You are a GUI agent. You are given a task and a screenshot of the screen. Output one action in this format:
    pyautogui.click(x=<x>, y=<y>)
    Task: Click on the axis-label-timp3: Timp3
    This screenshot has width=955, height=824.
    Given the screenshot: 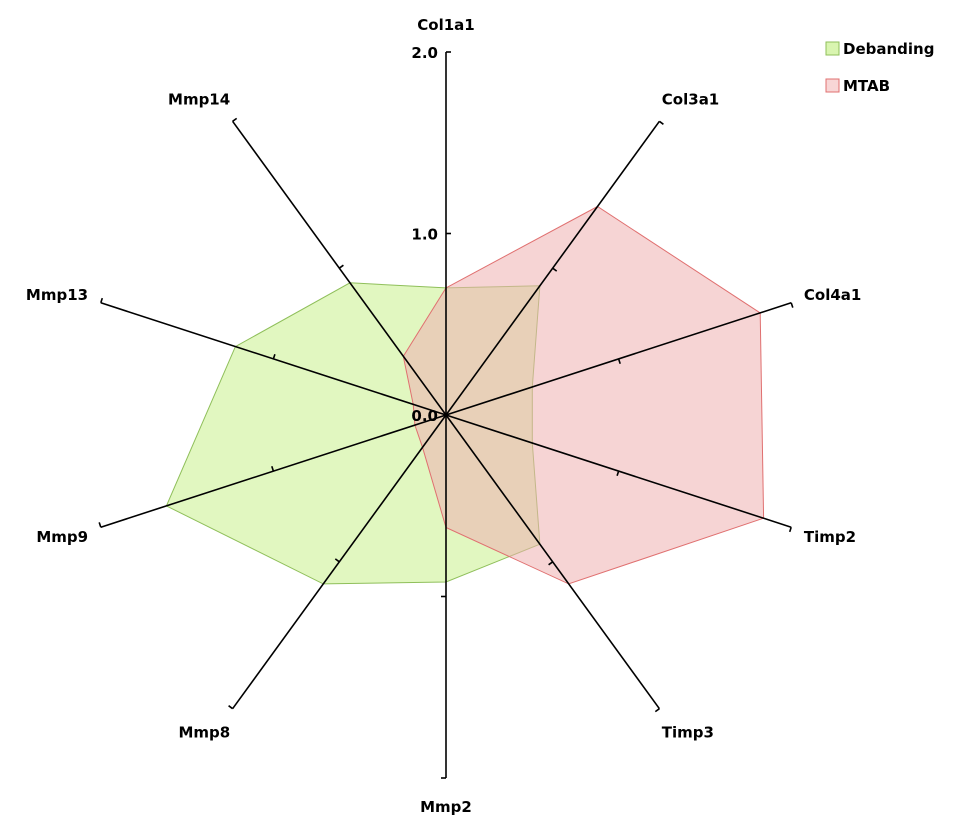 What is the action you would take?
    pyautogui.click(x=688, y=732)
    